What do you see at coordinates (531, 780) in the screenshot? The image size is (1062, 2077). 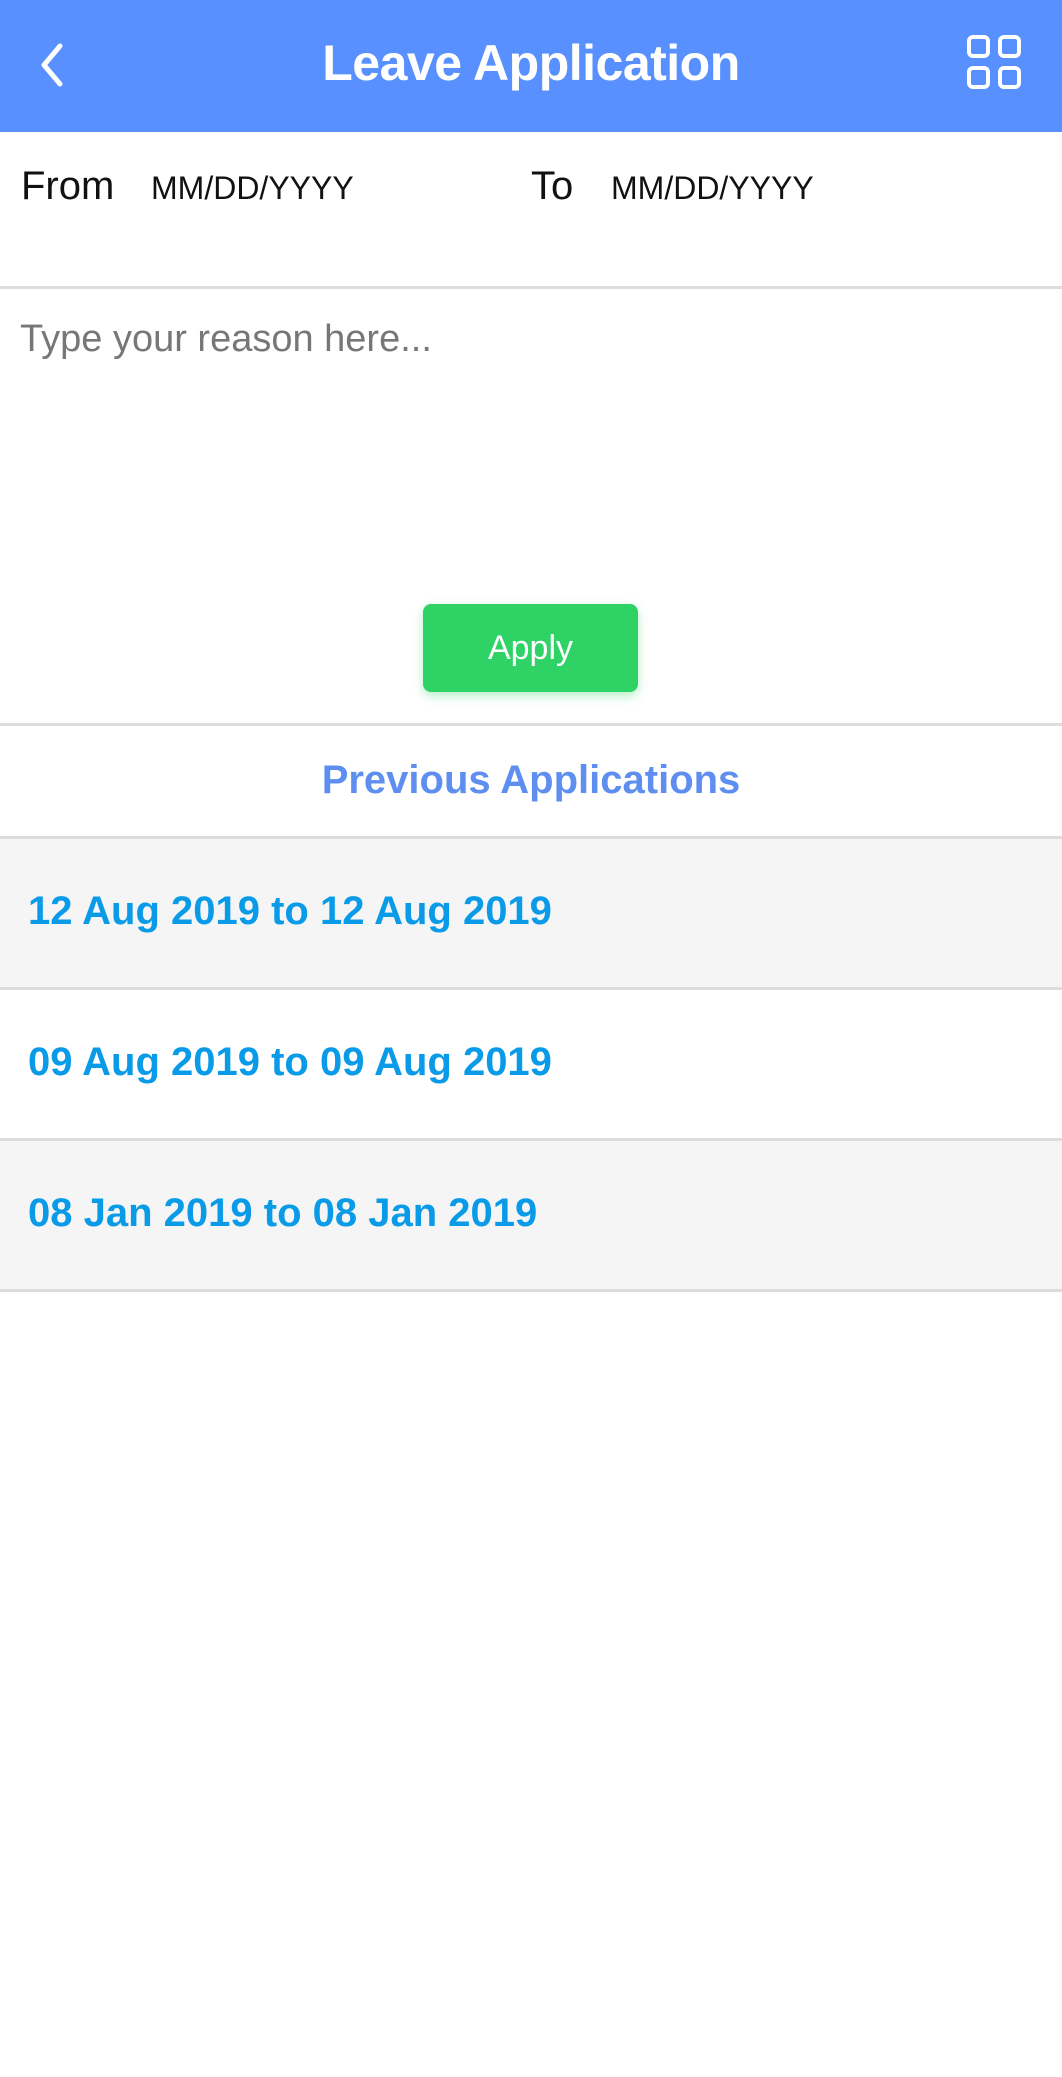 I see `previous-applications-heading: Previous Applications` at bounding box center [531, 780].